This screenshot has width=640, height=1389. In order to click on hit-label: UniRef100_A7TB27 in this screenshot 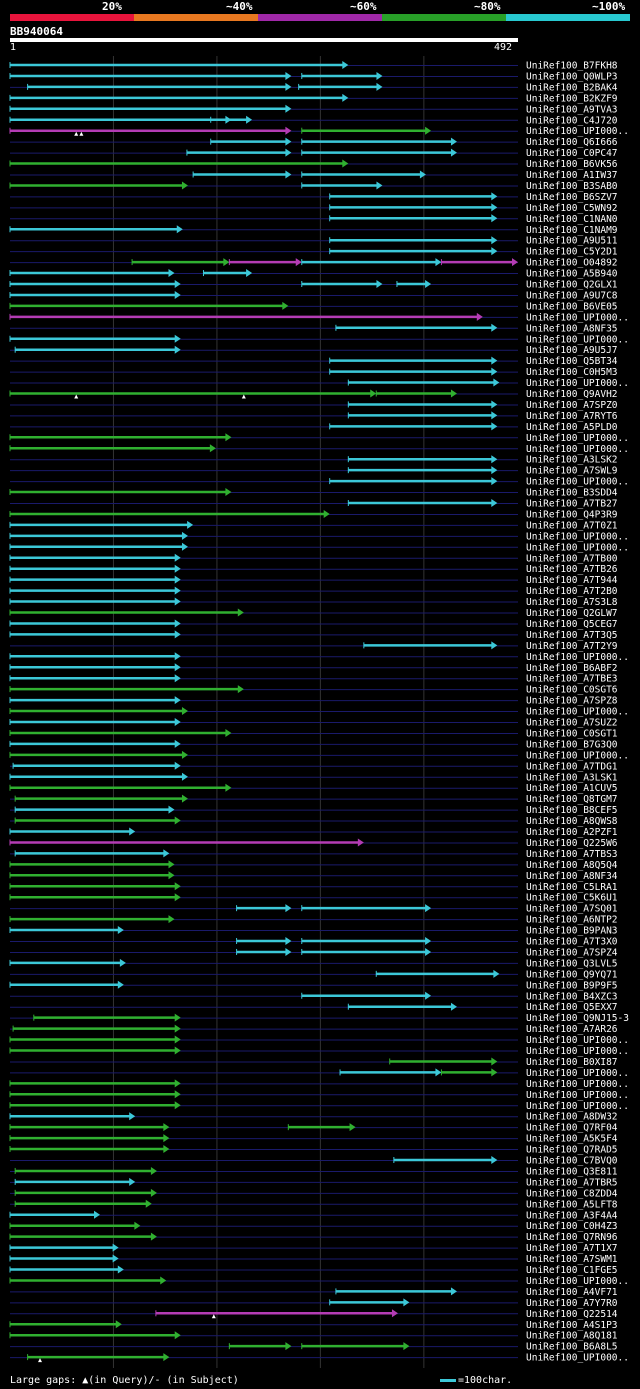, I will do `click(572, 504)`.